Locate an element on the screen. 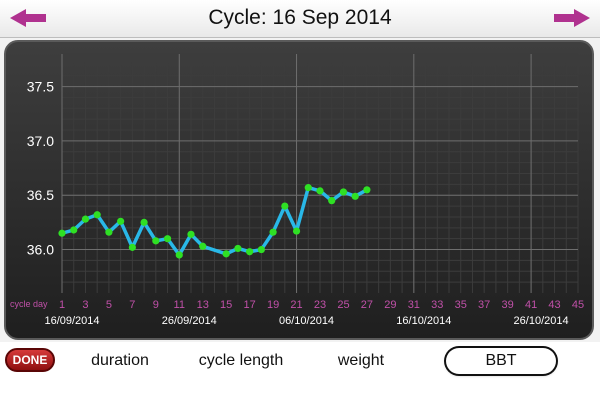  x-tick-label: 9 is located at coordinates (156, 305).